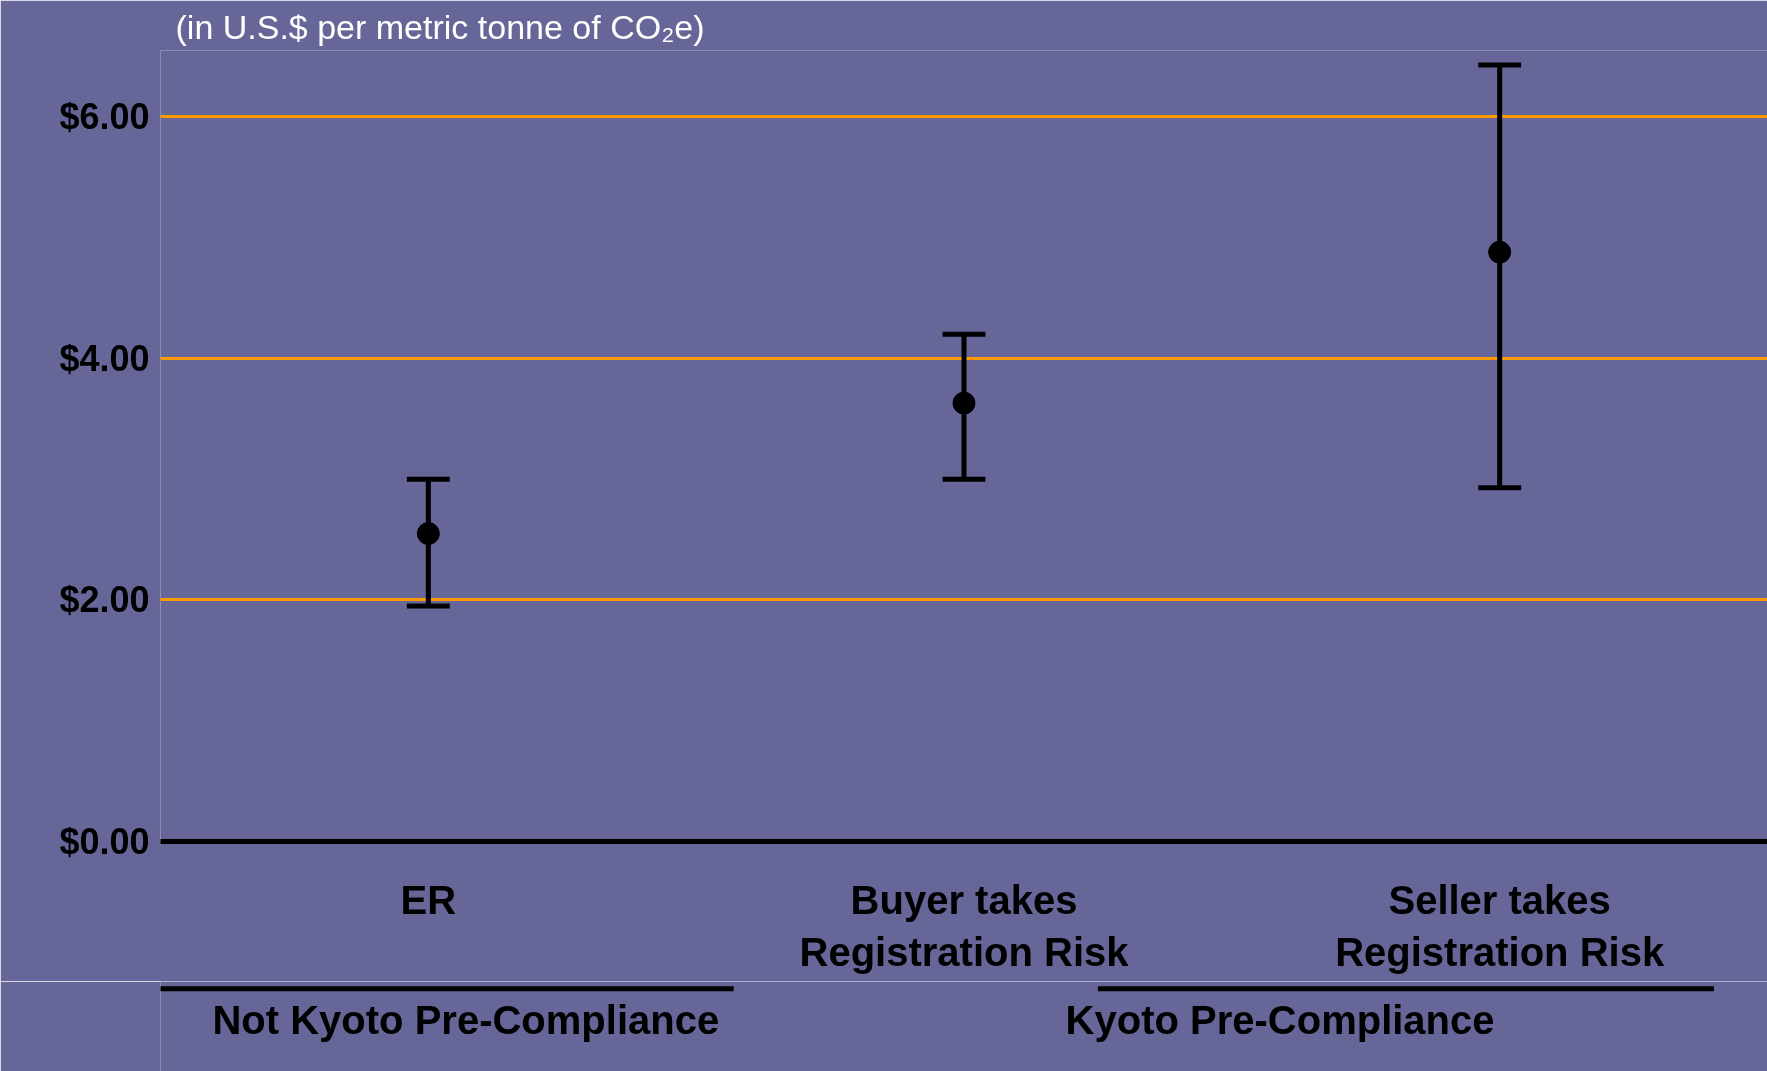 The width and height of the screenshot is (1767, 1071). What do you see at coordinates (440, 26) in the screenshot?
I see `chart-subtitle: (in U.S.$ per metric tonne of CO₂e)` at bounding box center [440, 26].